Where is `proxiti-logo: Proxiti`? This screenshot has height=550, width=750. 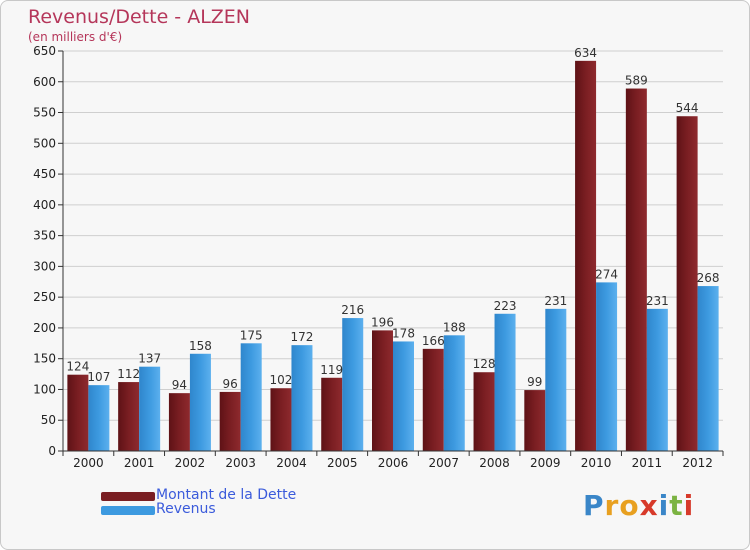
proxiti-logo: Proxiti is located at coordinates (638, 505).